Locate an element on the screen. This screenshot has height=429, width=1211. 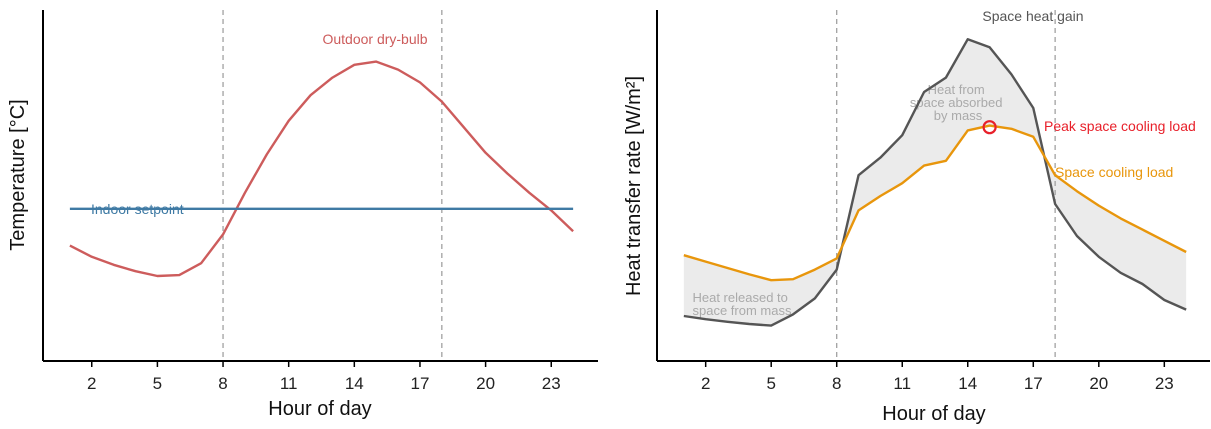
peak-cooling-load-label: Peak space cooling load is located at coordinates (1120, 126).